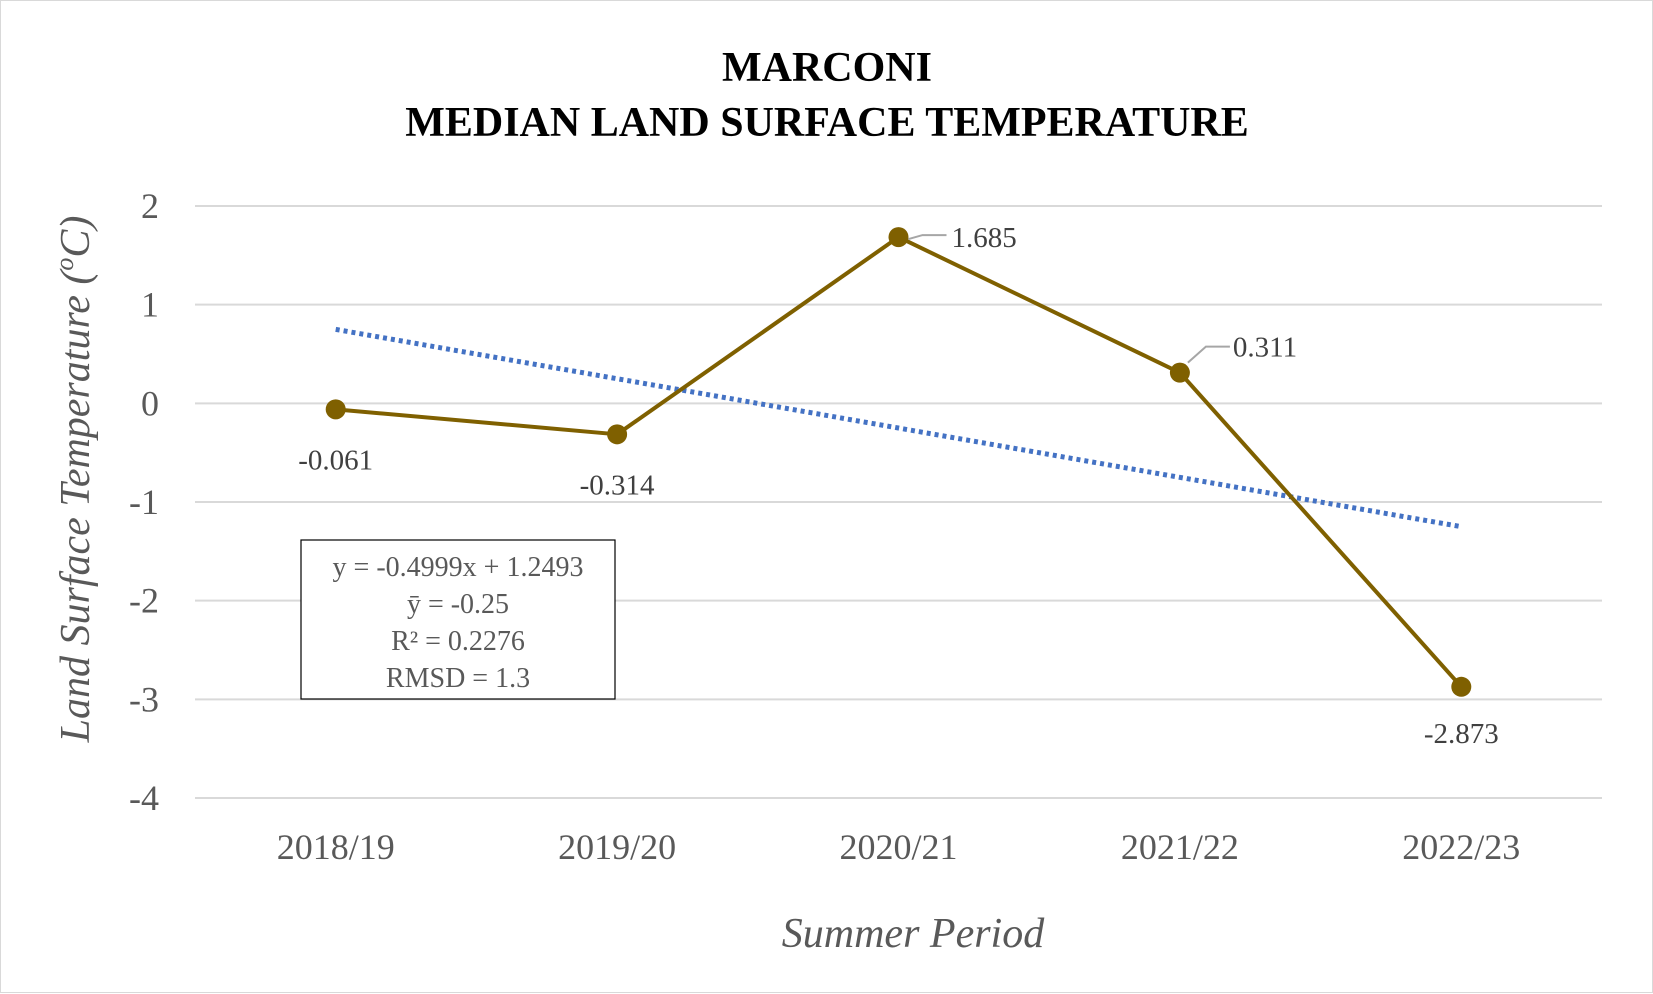 This screenshot has height=994, width=1653. What do you see at coordinates (1180, 847) in the screenshot?
I see `x-tick-label: 2021/22` at bounding box center [1180, 847].